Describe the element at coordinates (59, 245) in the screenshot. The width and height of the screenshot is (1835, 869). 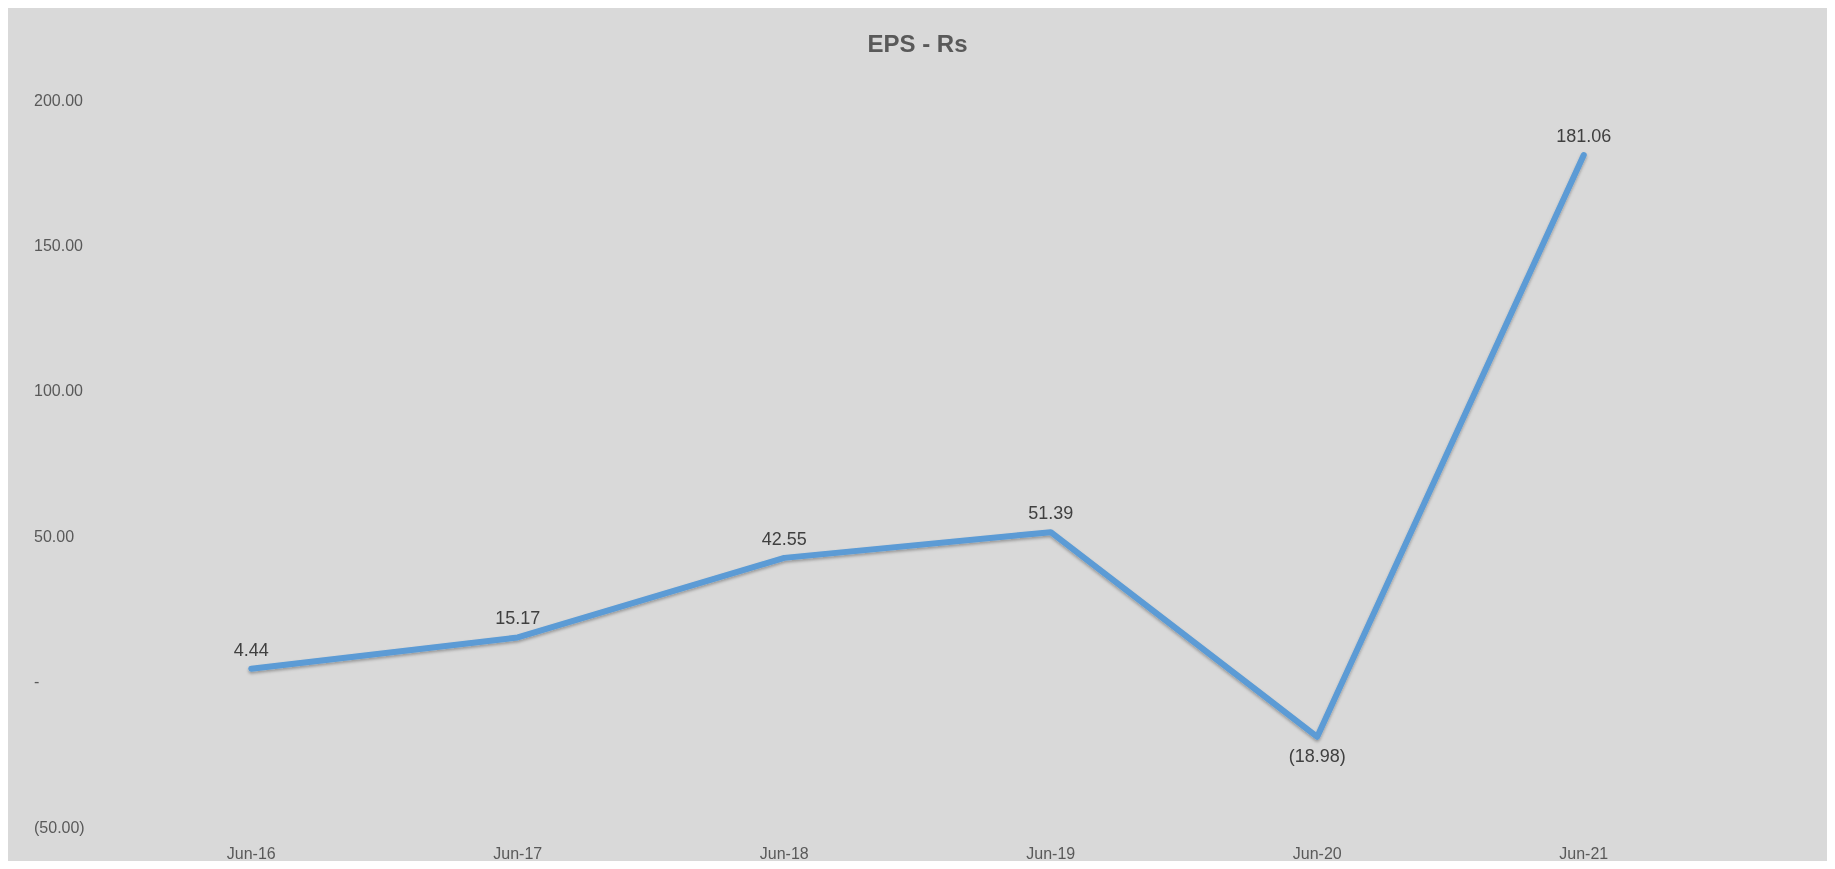
I see `y-tick-label: 150.00` at that location.